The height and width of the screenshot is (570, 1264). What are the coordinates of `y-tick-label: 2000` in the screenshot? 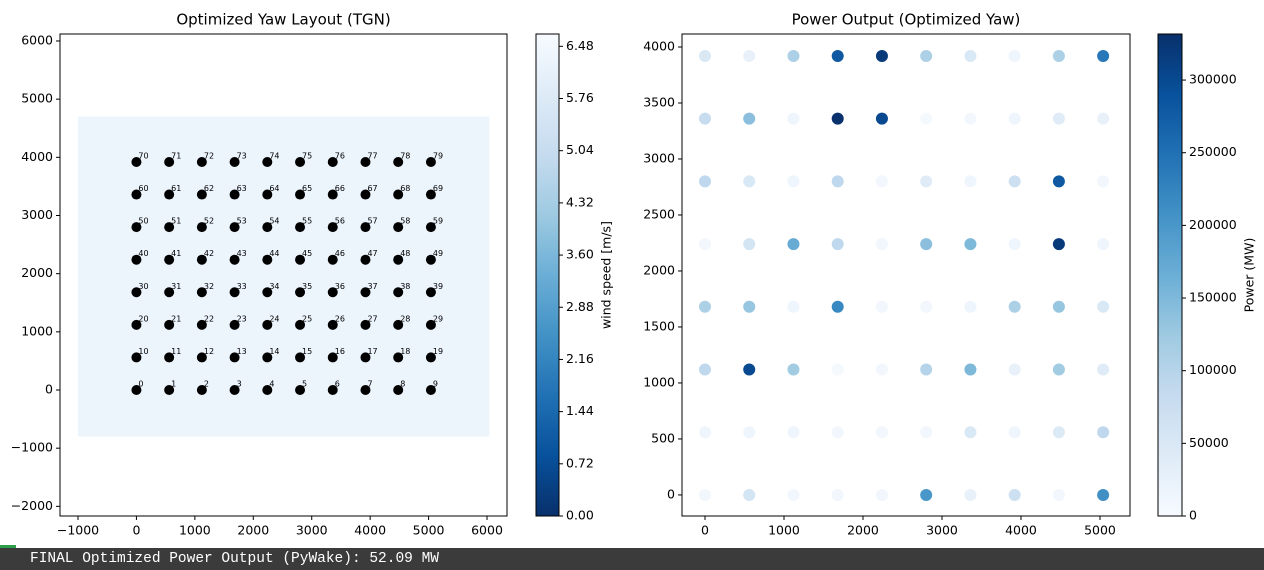 It's located at (37, 272).